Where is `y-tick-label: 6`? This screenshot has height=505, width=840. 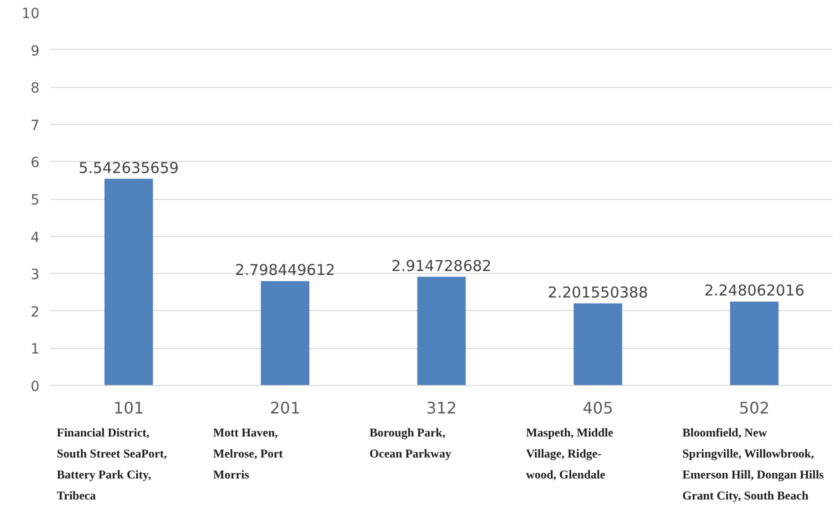
y-tick-label: 6 is located at coordinates (35, 163).